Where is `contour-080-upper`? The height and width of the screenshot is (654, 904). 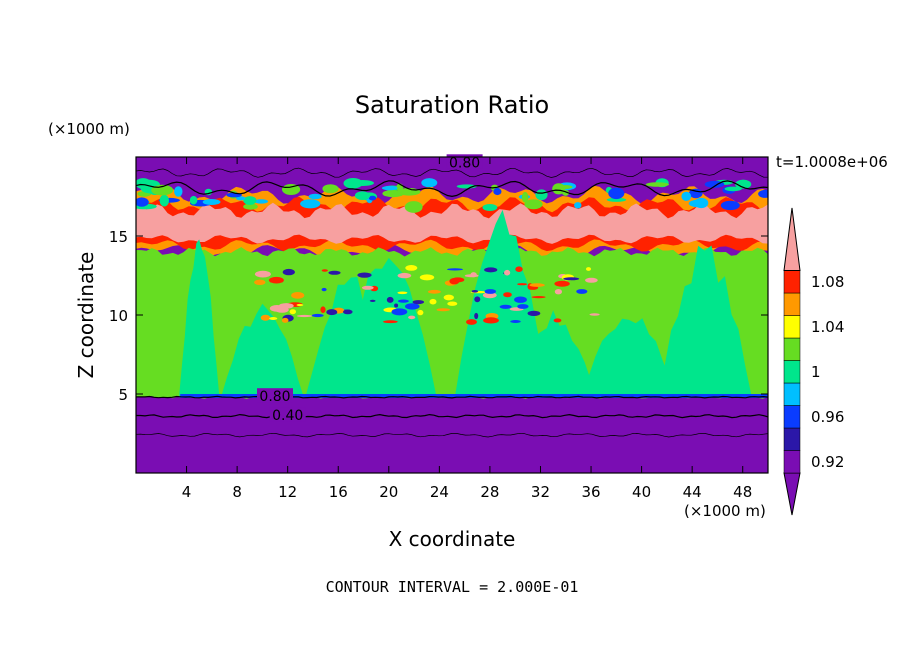
contour-080-upper is located at coordinates (452, 189).